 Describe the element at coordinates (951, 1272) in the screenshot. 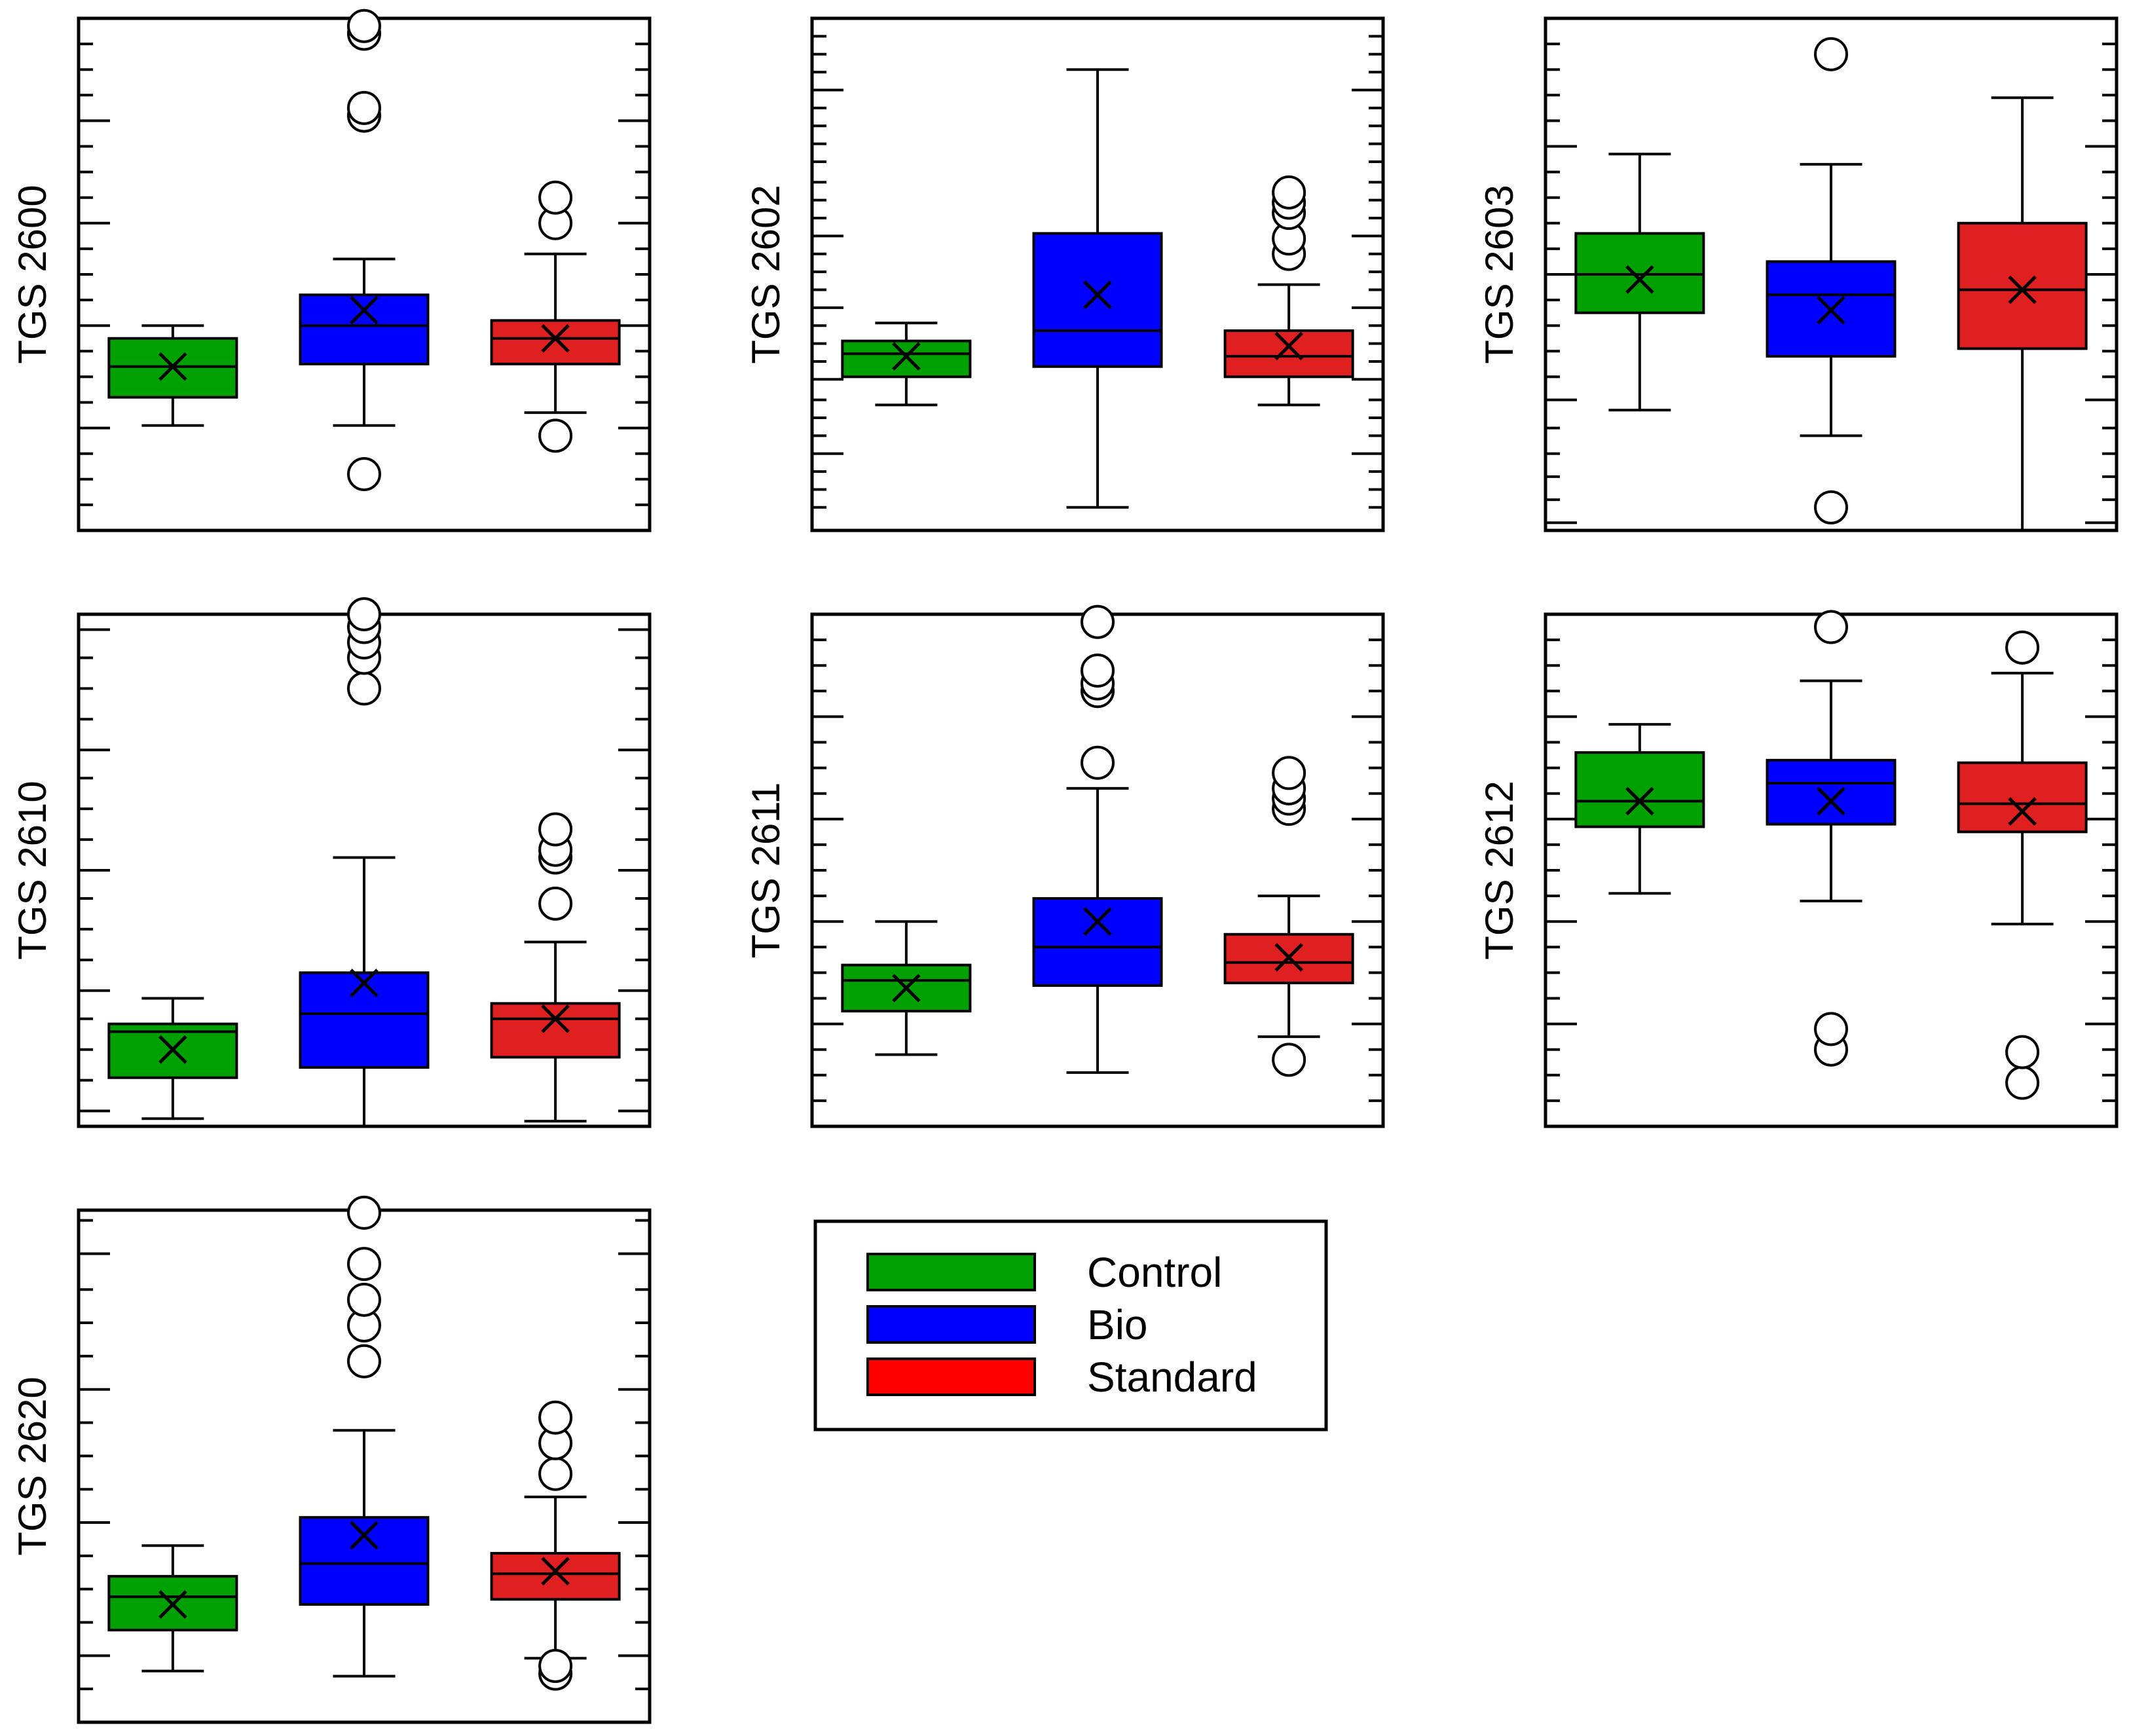

I see `legend-swatch-control` at that location.